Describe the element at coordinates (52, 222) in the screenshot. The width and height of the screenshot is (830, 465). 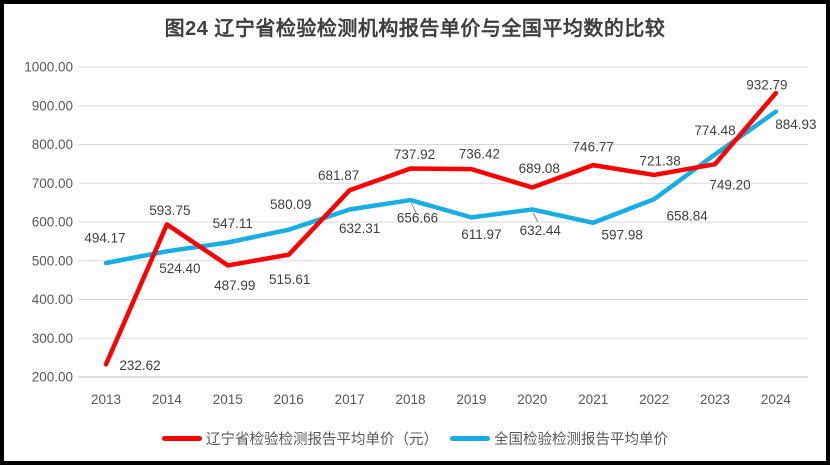
I see `y-tick-label: 600.00` at that location.